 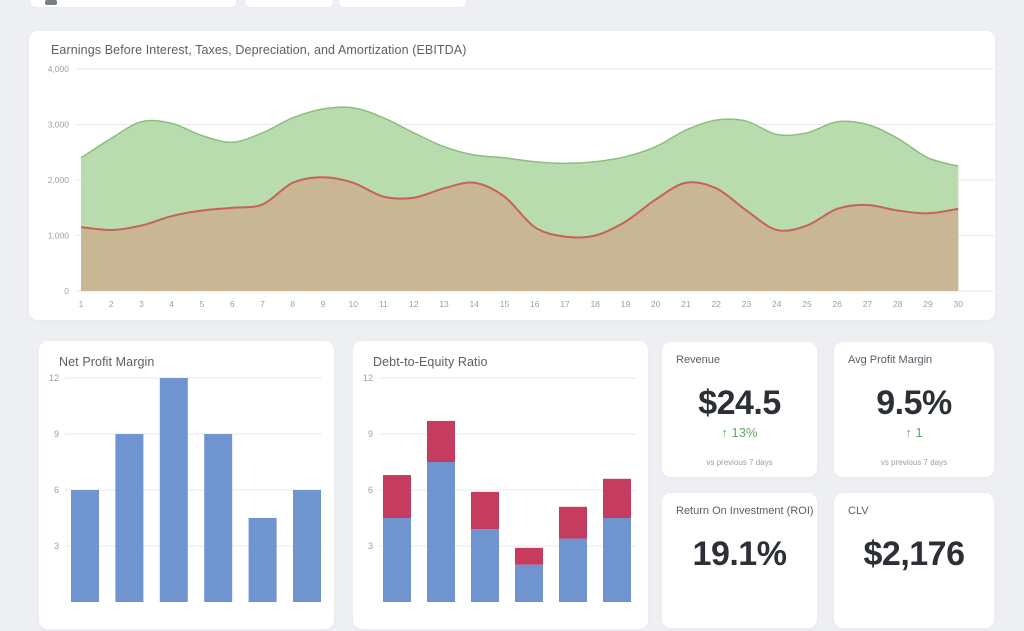 I want to click on svg-text: 20, so click(x=656, y=304).